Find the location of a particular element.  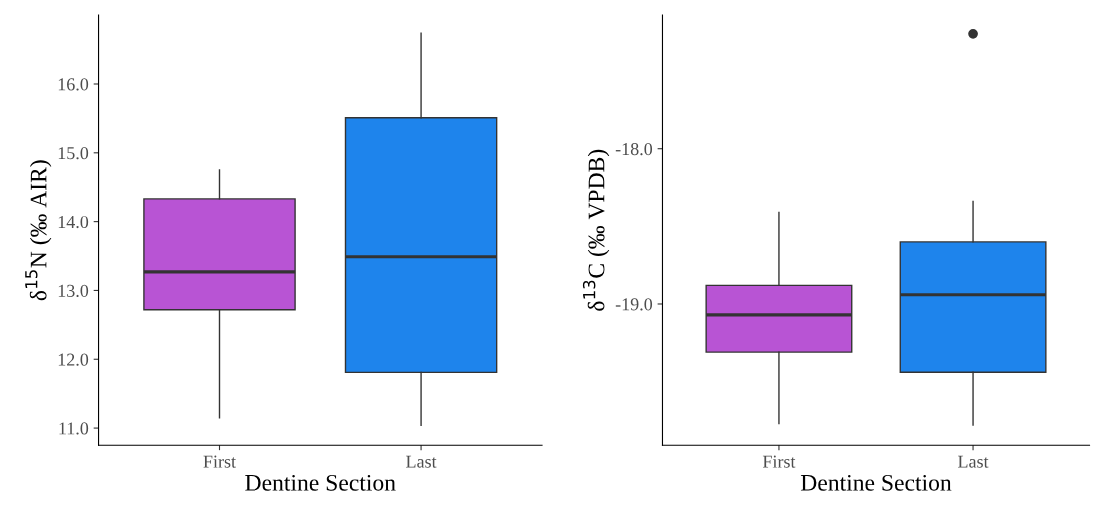

y-tick-label: -19.0 is located at coordinates (634, 304).